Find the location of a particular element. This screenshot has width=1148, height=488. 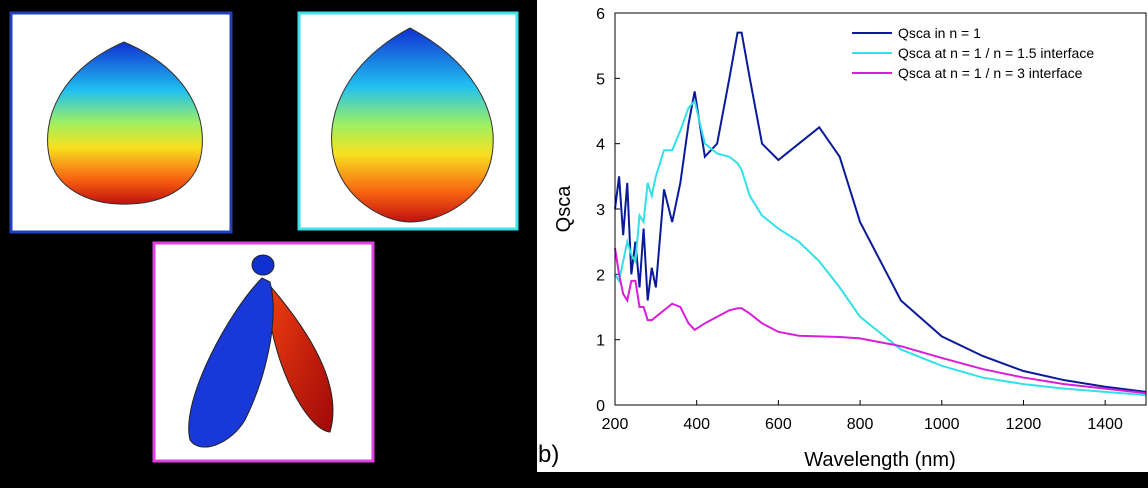

series-line is located at coordinates (880, 321).